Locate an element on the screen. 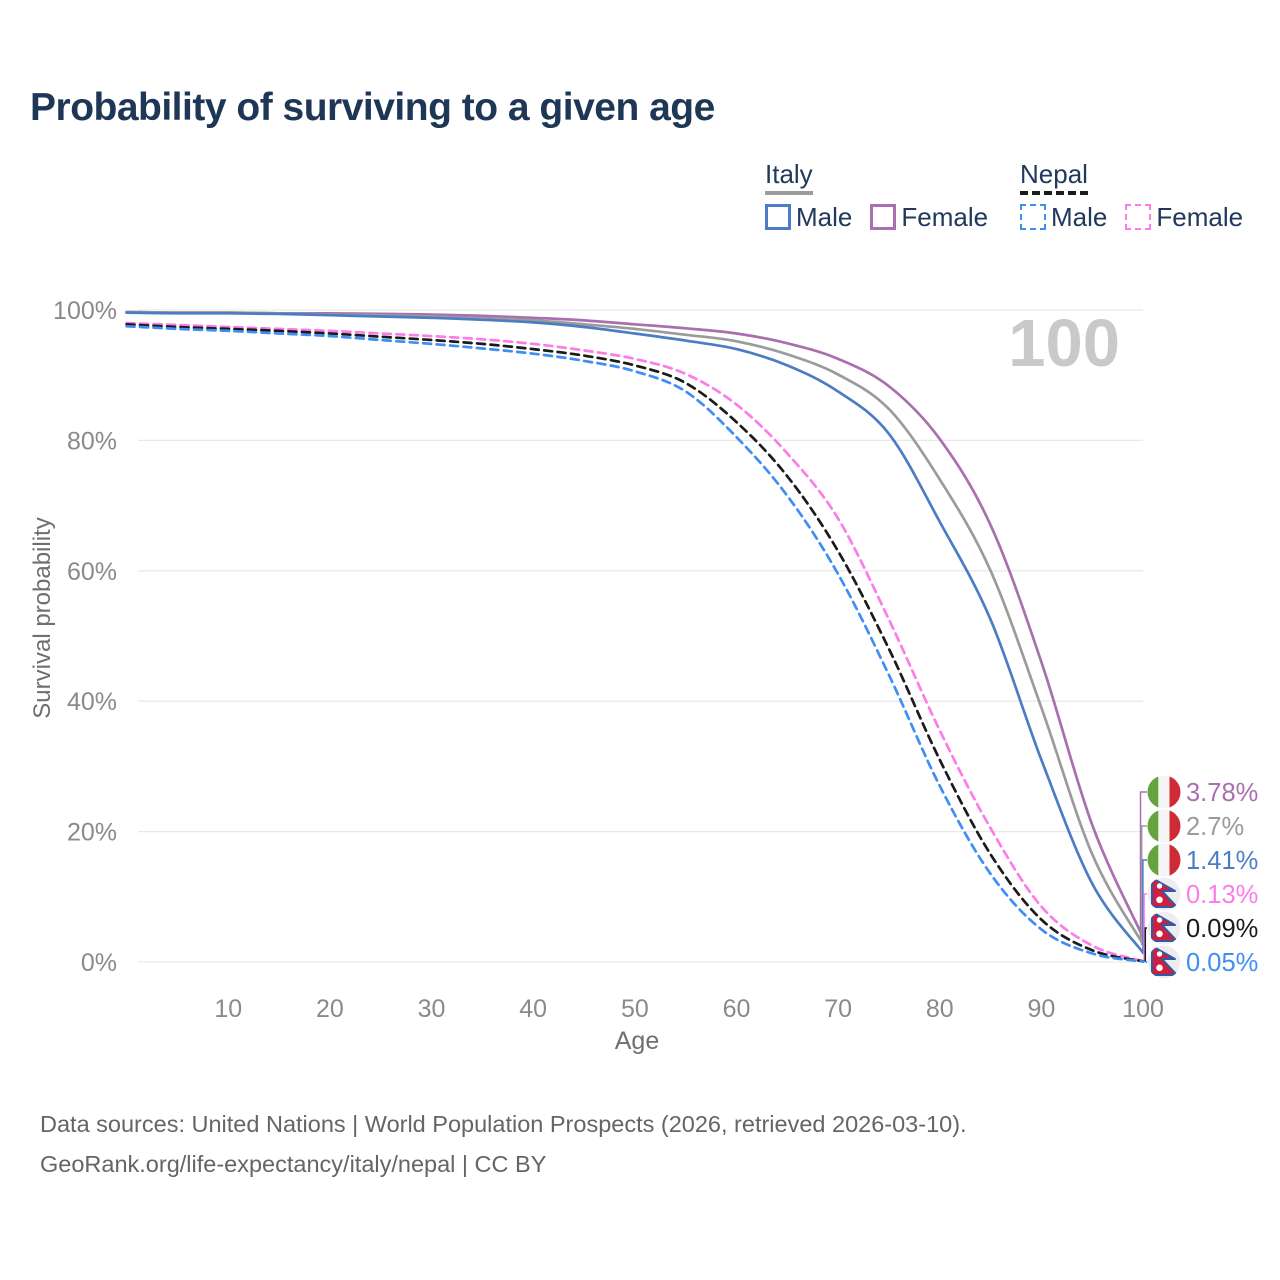 The height and width of the screenshot is (1280, 1280). end-label-italy-female-female: 3.78% is located at coordinates (1222, 793).